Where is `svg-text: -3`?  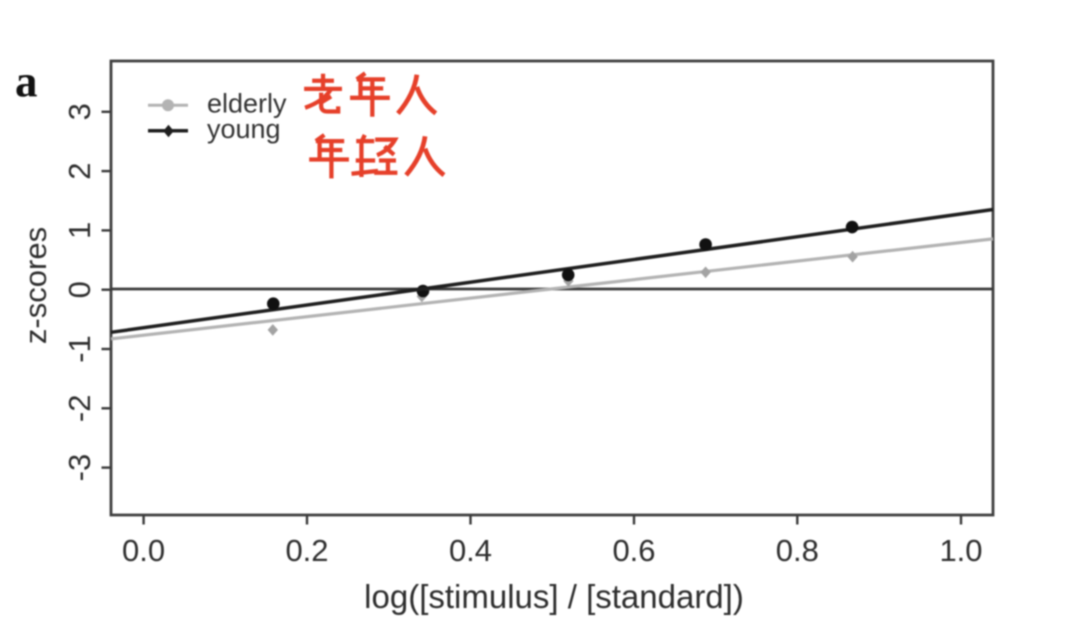
svg-text: -3 is located at coordinates (79, 468).